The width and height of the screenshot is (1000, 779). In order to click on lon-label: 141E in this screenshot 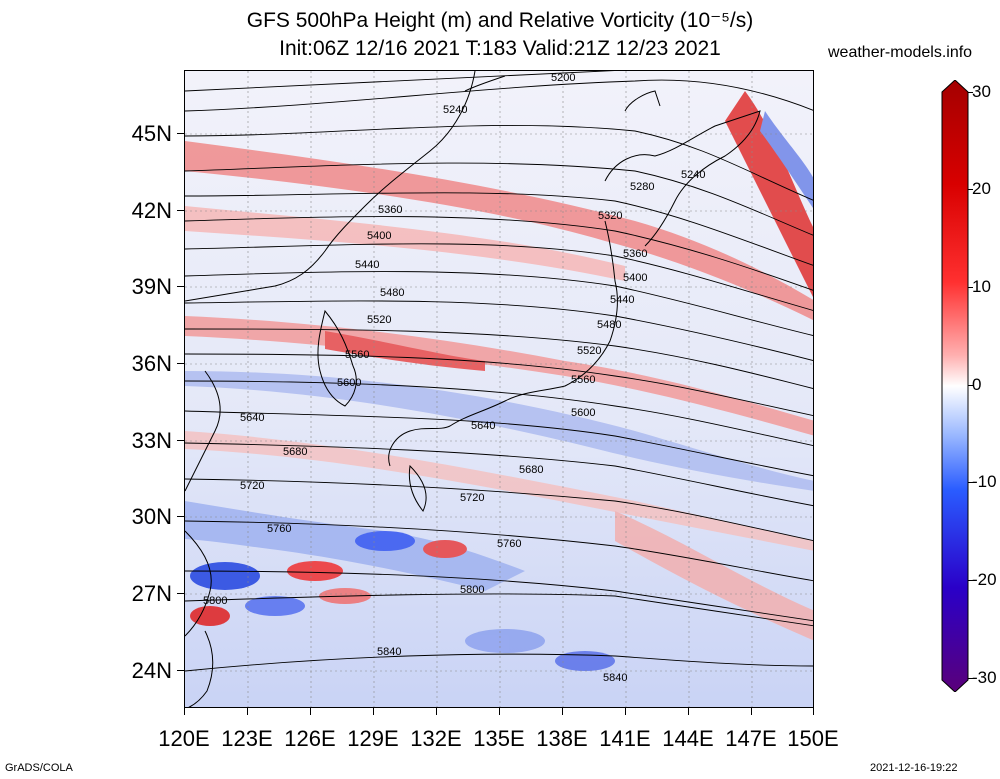, I will do `click(625, 738)`.